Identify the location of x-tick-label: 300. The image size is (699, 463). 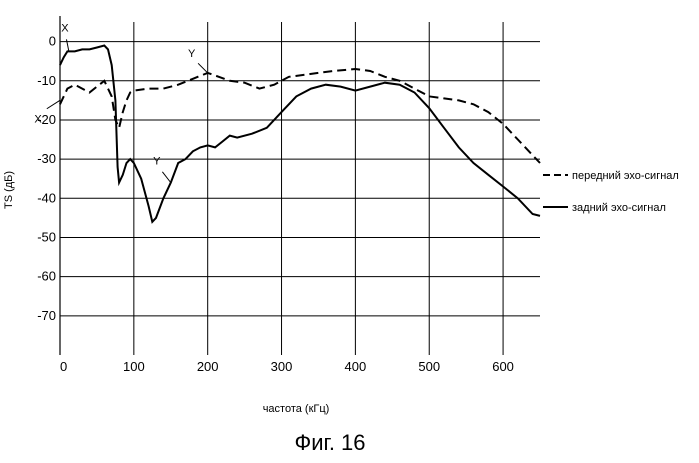
(282, 366).